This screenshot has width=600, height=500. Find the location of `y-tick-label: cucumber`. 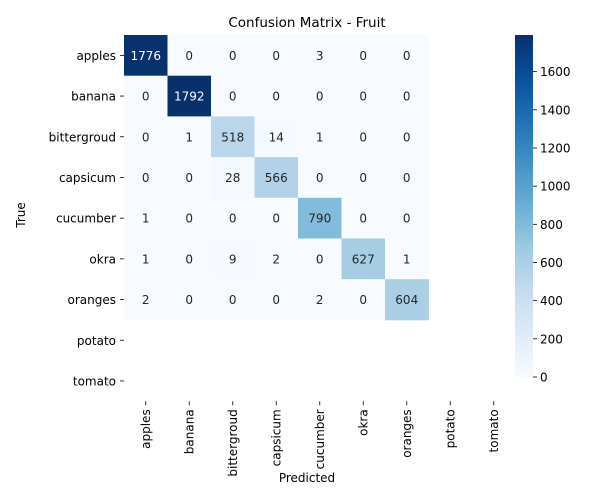

y-tick-label: cucumber is located at coordinates (86, 219).